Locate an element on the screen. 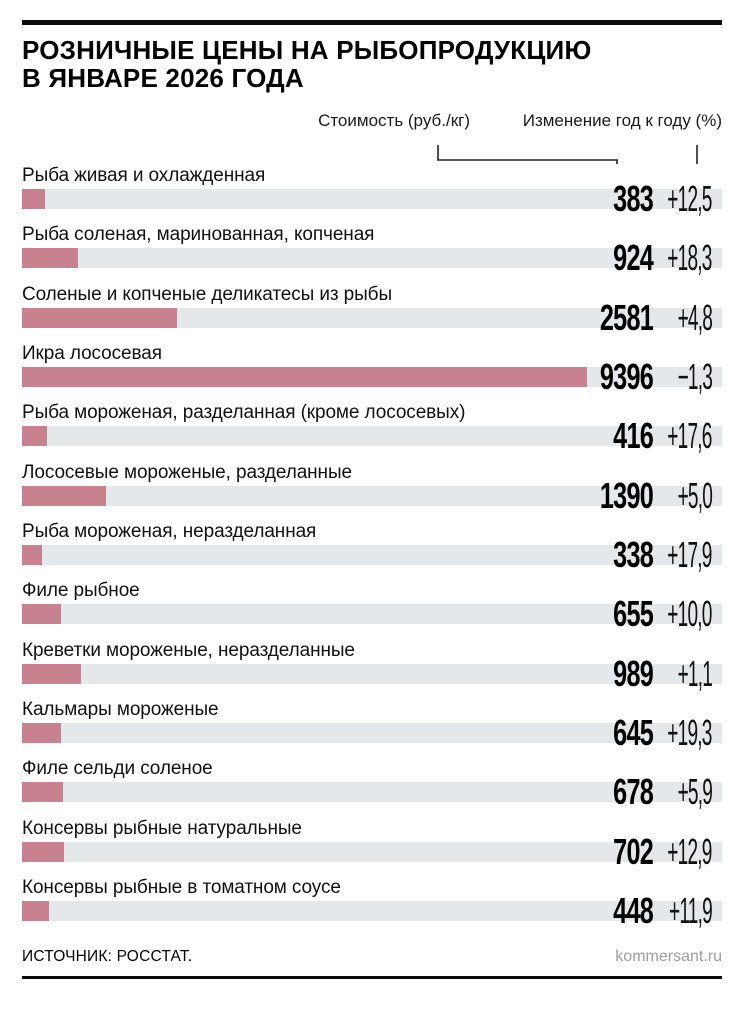 The height and width of the screenshot is (1020, 744). table-row: Рыба мороженая, неразделанная 338 +17,9 is located at coordinates (372, 549).